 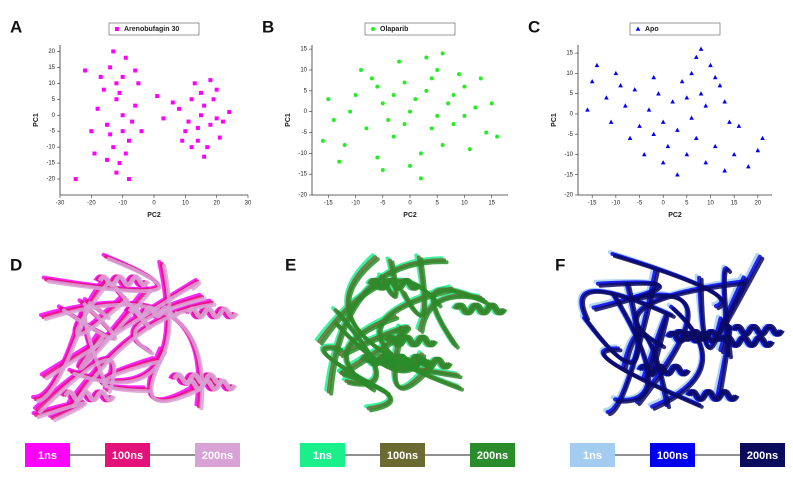 I want to click on y-tick-label: -15, so click(x=50, y=164).